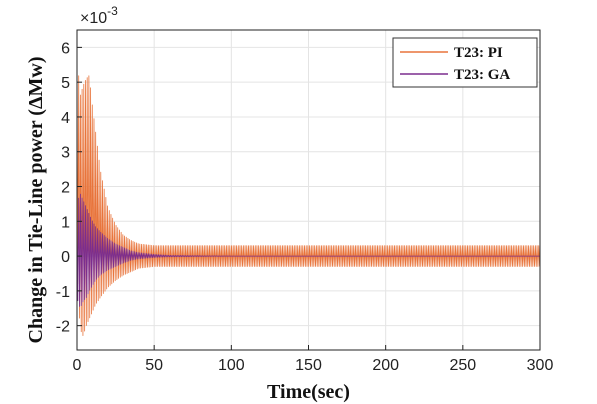 The width and height of the screenshot is (597, 404). I want to click on legend-label-t23-ga: T23: GA, so click(482, 75).